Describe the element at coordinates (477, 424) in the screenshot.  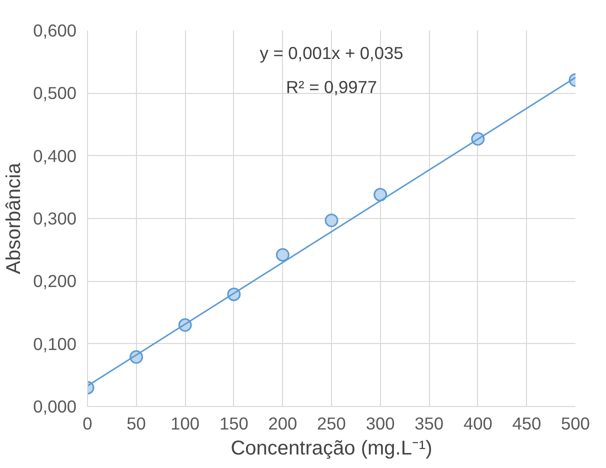
I see `x-tick-label: 400` at that location.